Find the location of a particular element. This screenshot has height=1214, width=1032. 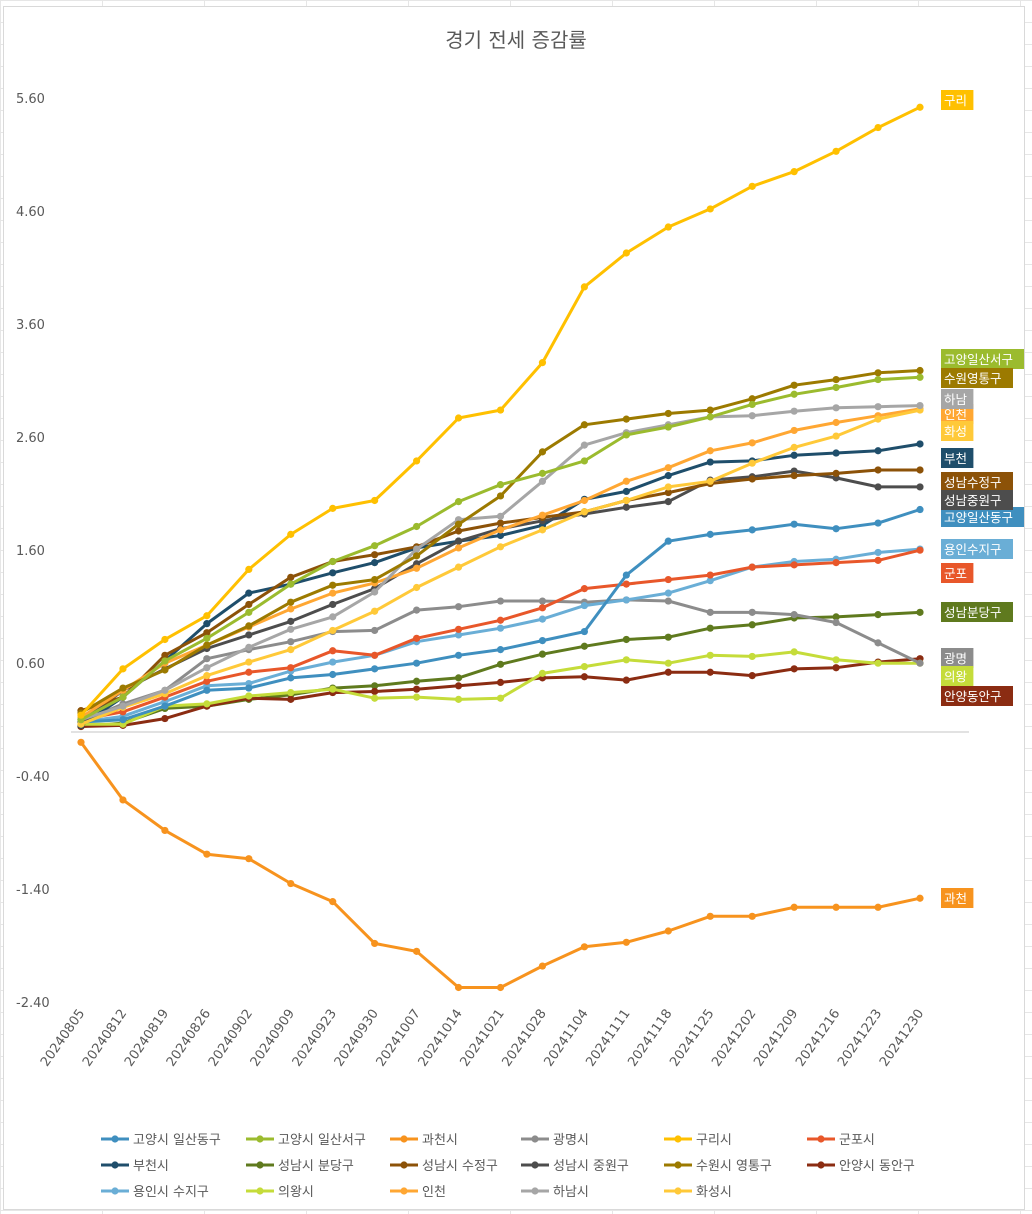

legend-label: 광명시 is located at coordinates (571, 1140).